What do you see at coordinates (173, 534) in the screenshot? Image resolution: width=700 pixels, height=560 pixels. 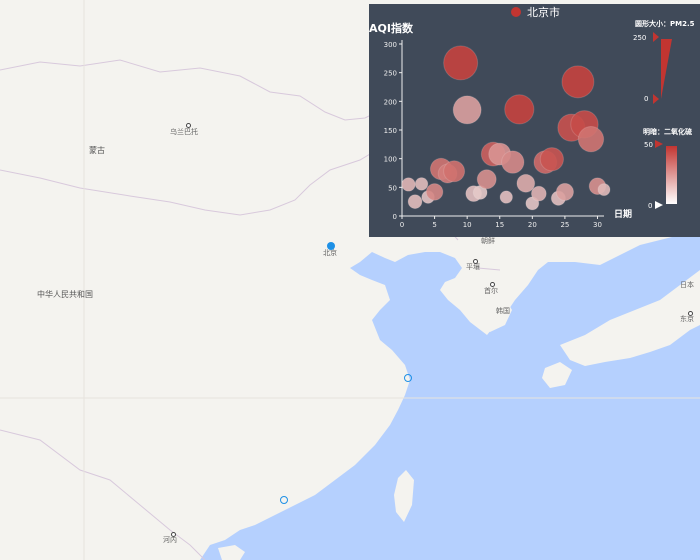 I see `city-dot-hanoi` at bounding box center [173, 534].